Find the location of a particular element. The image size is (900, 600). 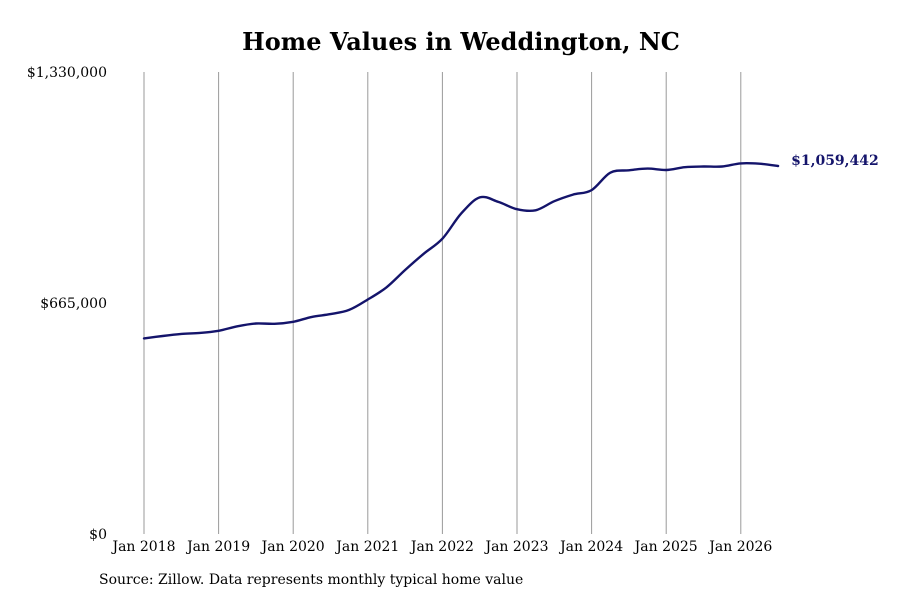

latest-value-label: $1,059,442 is located at coordinates (835, 161).